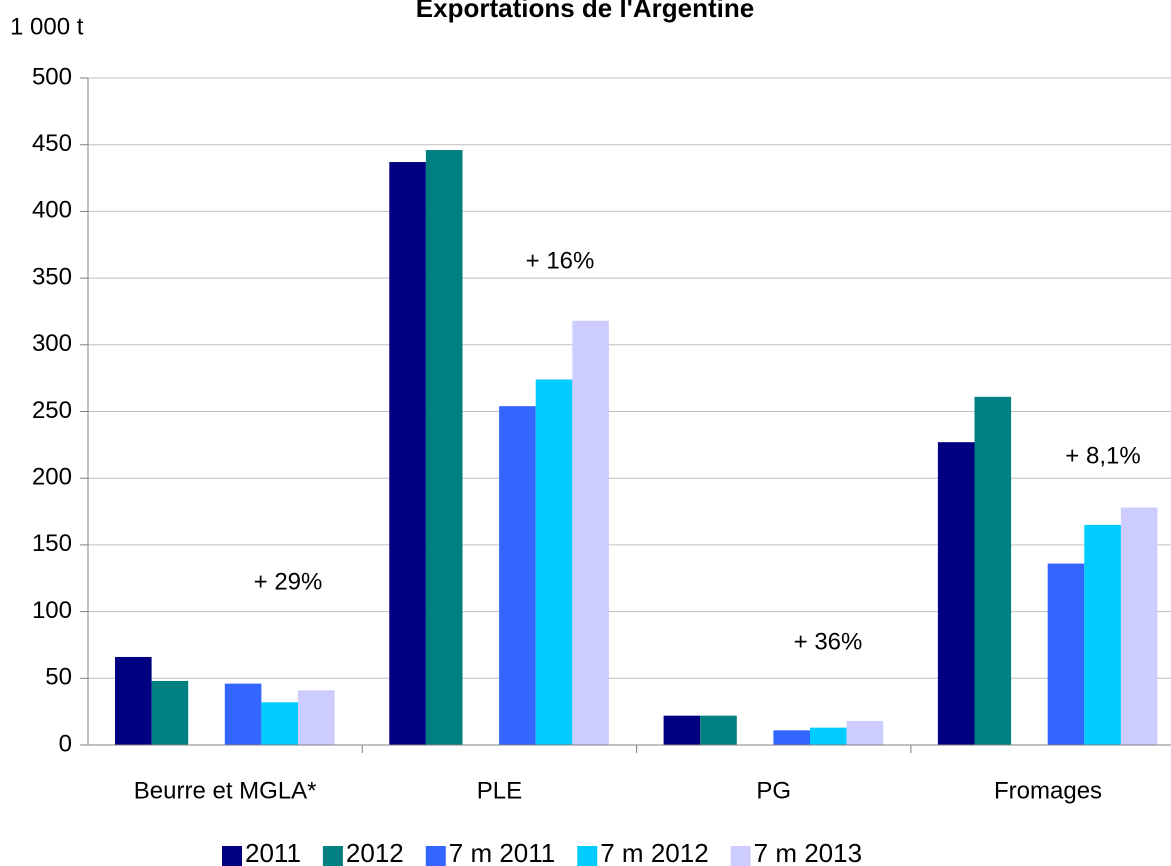 Image resolution: width=1171 pixels, height=866 pixels. Describe the element at coordinates (828, 641) in the screenshot. I see `annotation: + 36%` at that location.